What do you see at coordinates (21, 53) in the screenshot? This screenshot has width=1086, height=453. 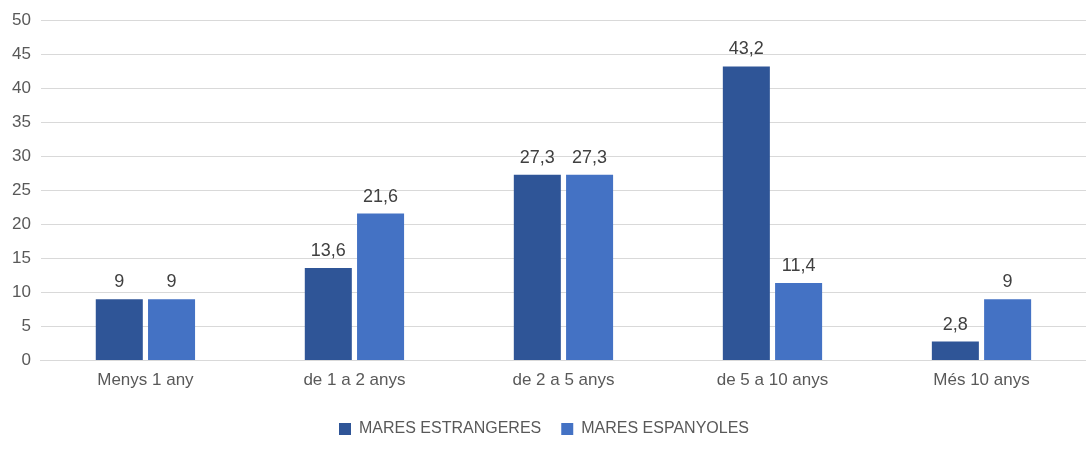 I see `y-tick-label: 45` at bounding box center [21, 53].